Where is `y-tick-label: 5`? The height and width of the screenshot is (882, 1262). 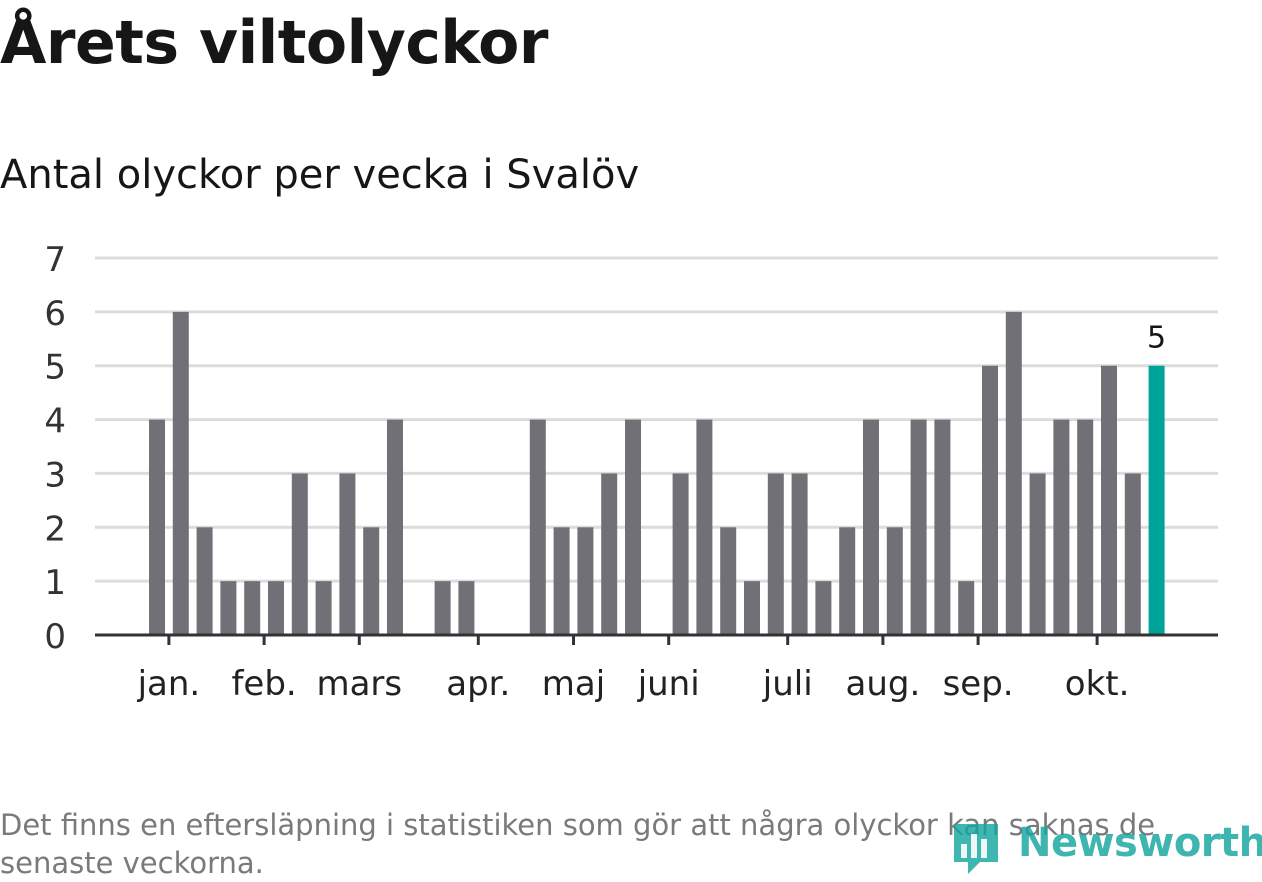 y-tick-label: 5 is located at coordinates (55, 368).